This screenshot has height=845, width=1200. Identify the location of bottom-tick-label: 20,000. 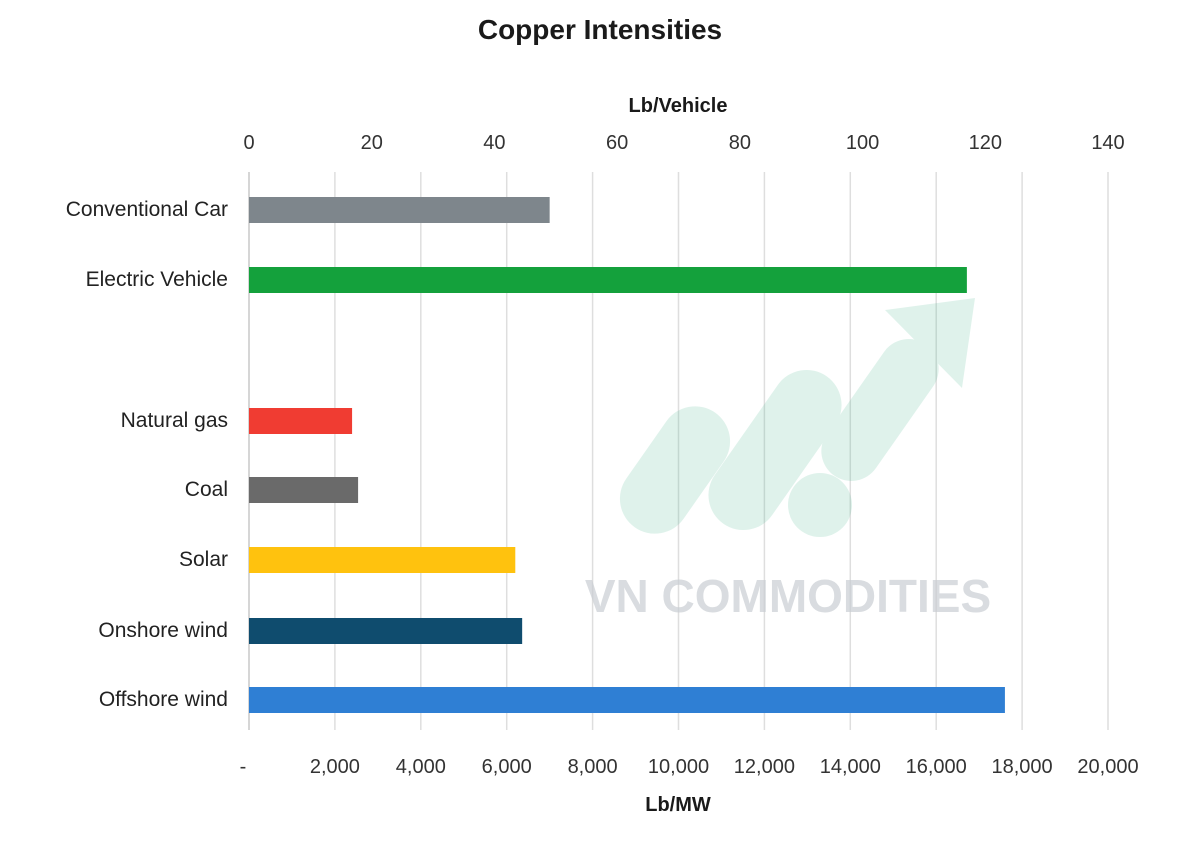
(1108, 767).